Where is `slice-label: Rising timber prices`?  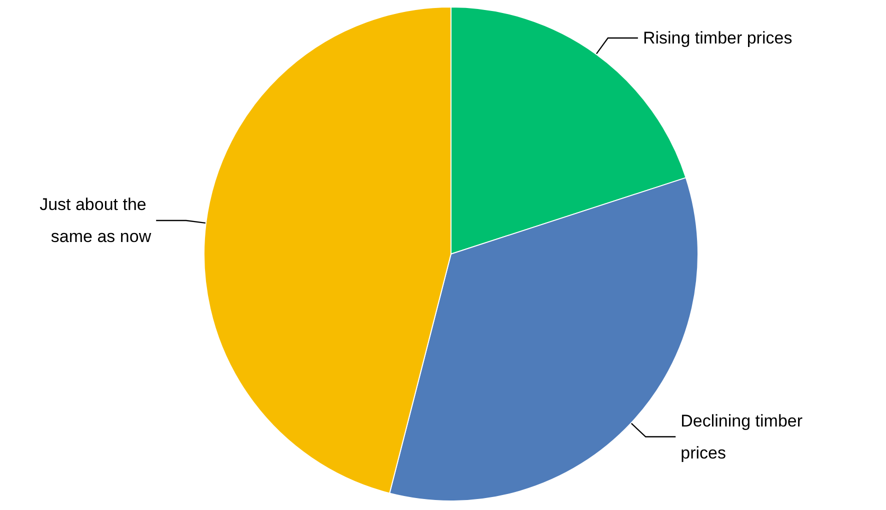
slice-label: Rising timber prices is located at coordinates (717, 38).